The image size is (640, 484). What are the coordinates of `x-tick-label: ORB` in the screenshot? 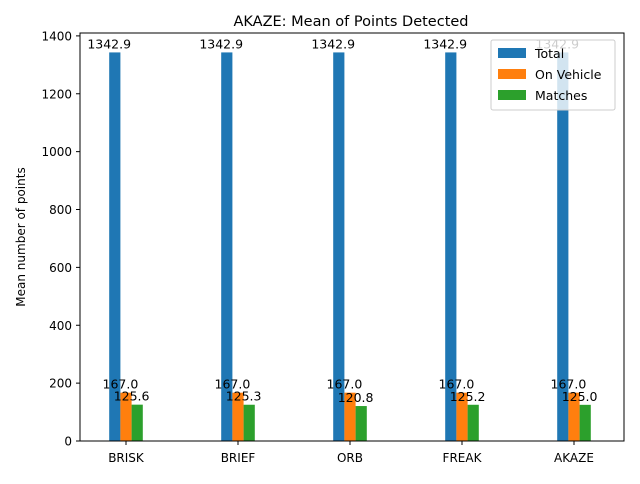 It's located at (350, 458).